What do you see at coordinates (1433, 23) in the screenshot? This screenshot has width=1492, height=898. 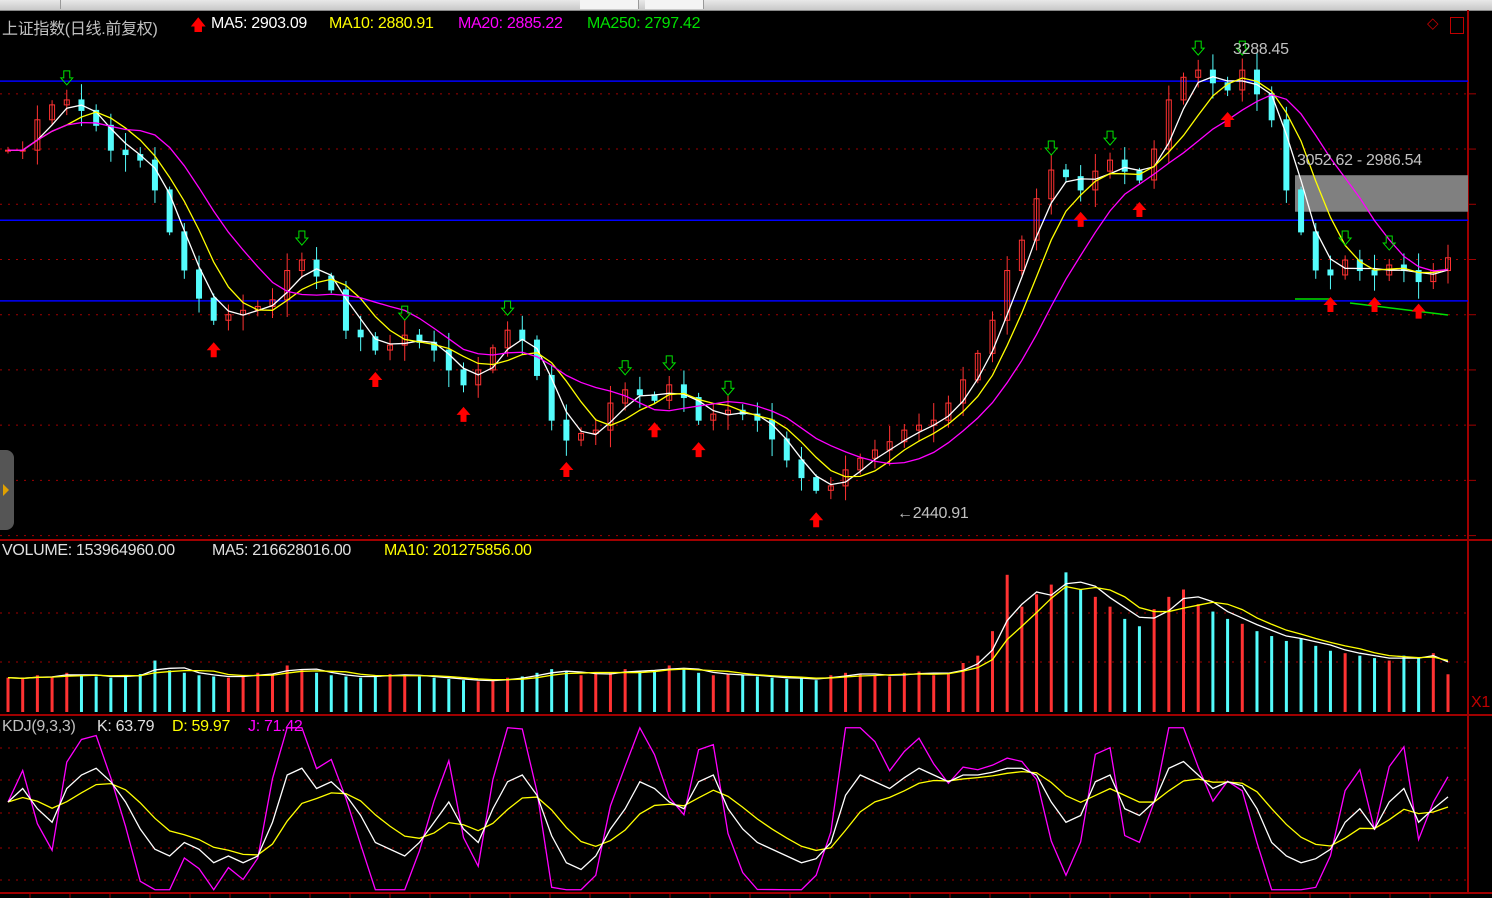 I see `diamond-icon: ◇` at bounding box center [1433, 23].